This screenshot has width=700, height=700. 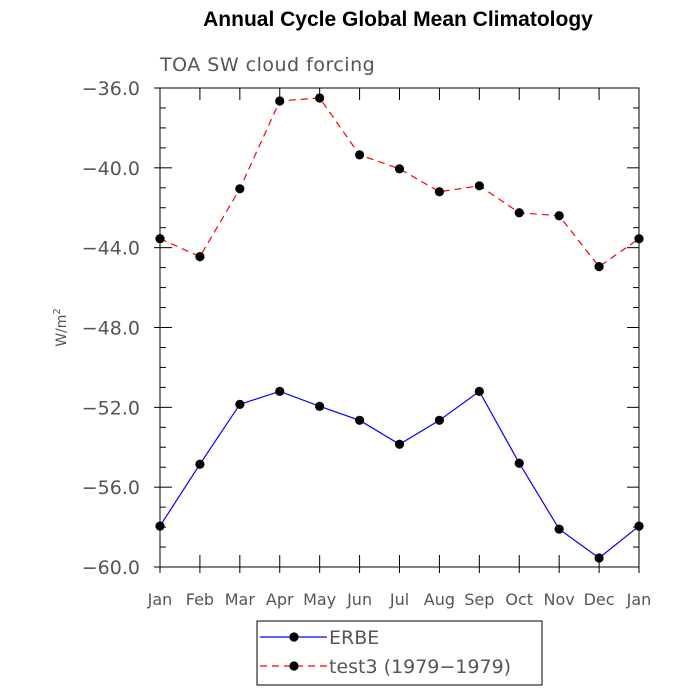 I want to click on x-tick-label: Feb, so click(x=200, y=599).